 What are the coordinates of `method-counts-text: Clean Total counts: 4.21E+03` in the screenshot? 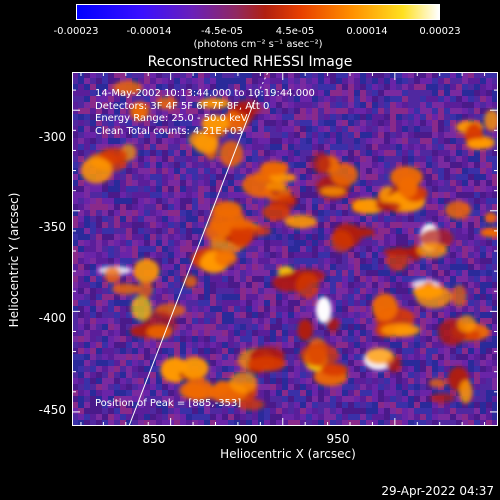 It's located at (169, 131).